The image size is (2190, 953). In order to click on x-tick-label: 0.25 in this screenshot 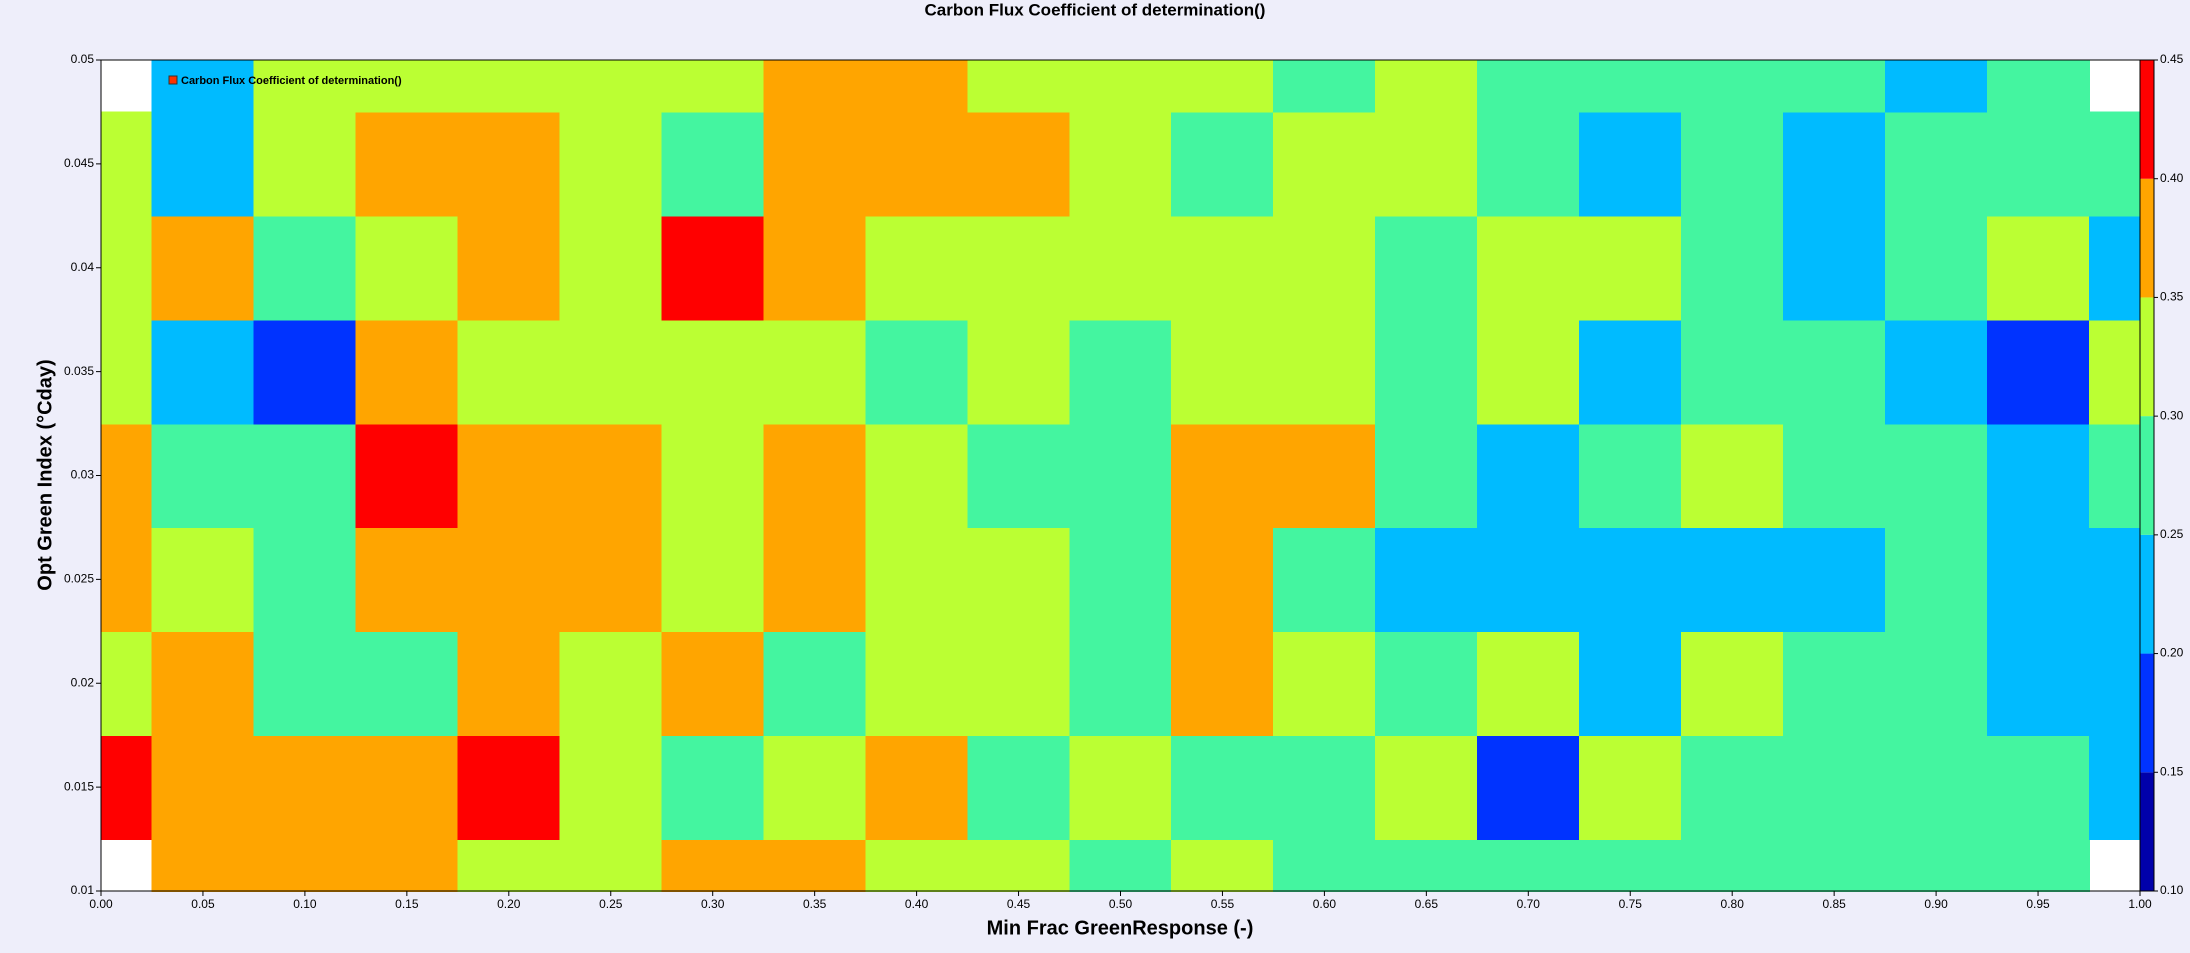, I will do `click(611, 904)`.